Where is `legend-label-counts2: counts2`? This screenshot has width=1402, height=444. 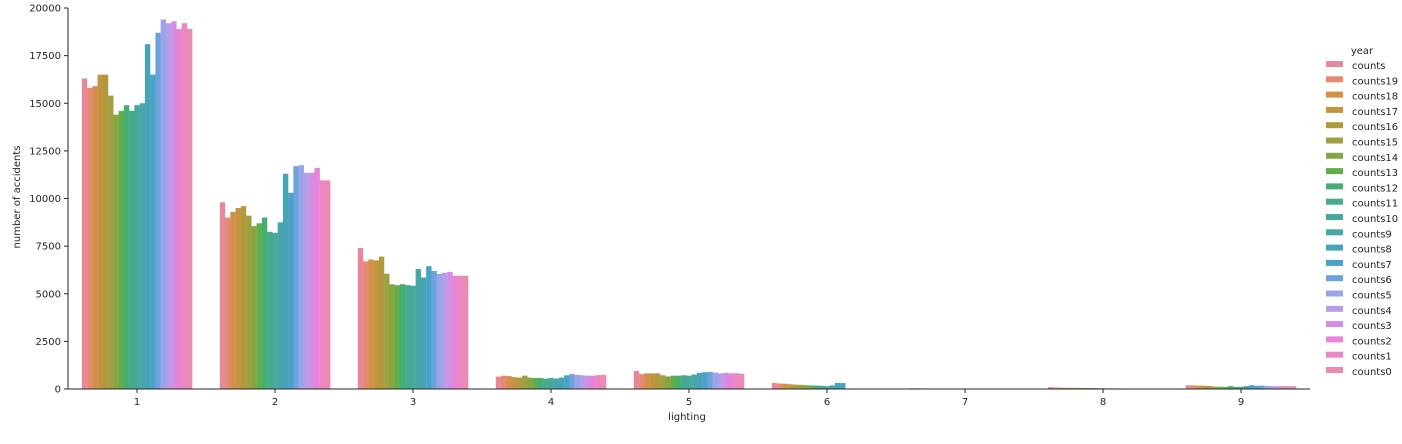 legend-label-counts2: counts2 is located at coordinates (1372, 341).